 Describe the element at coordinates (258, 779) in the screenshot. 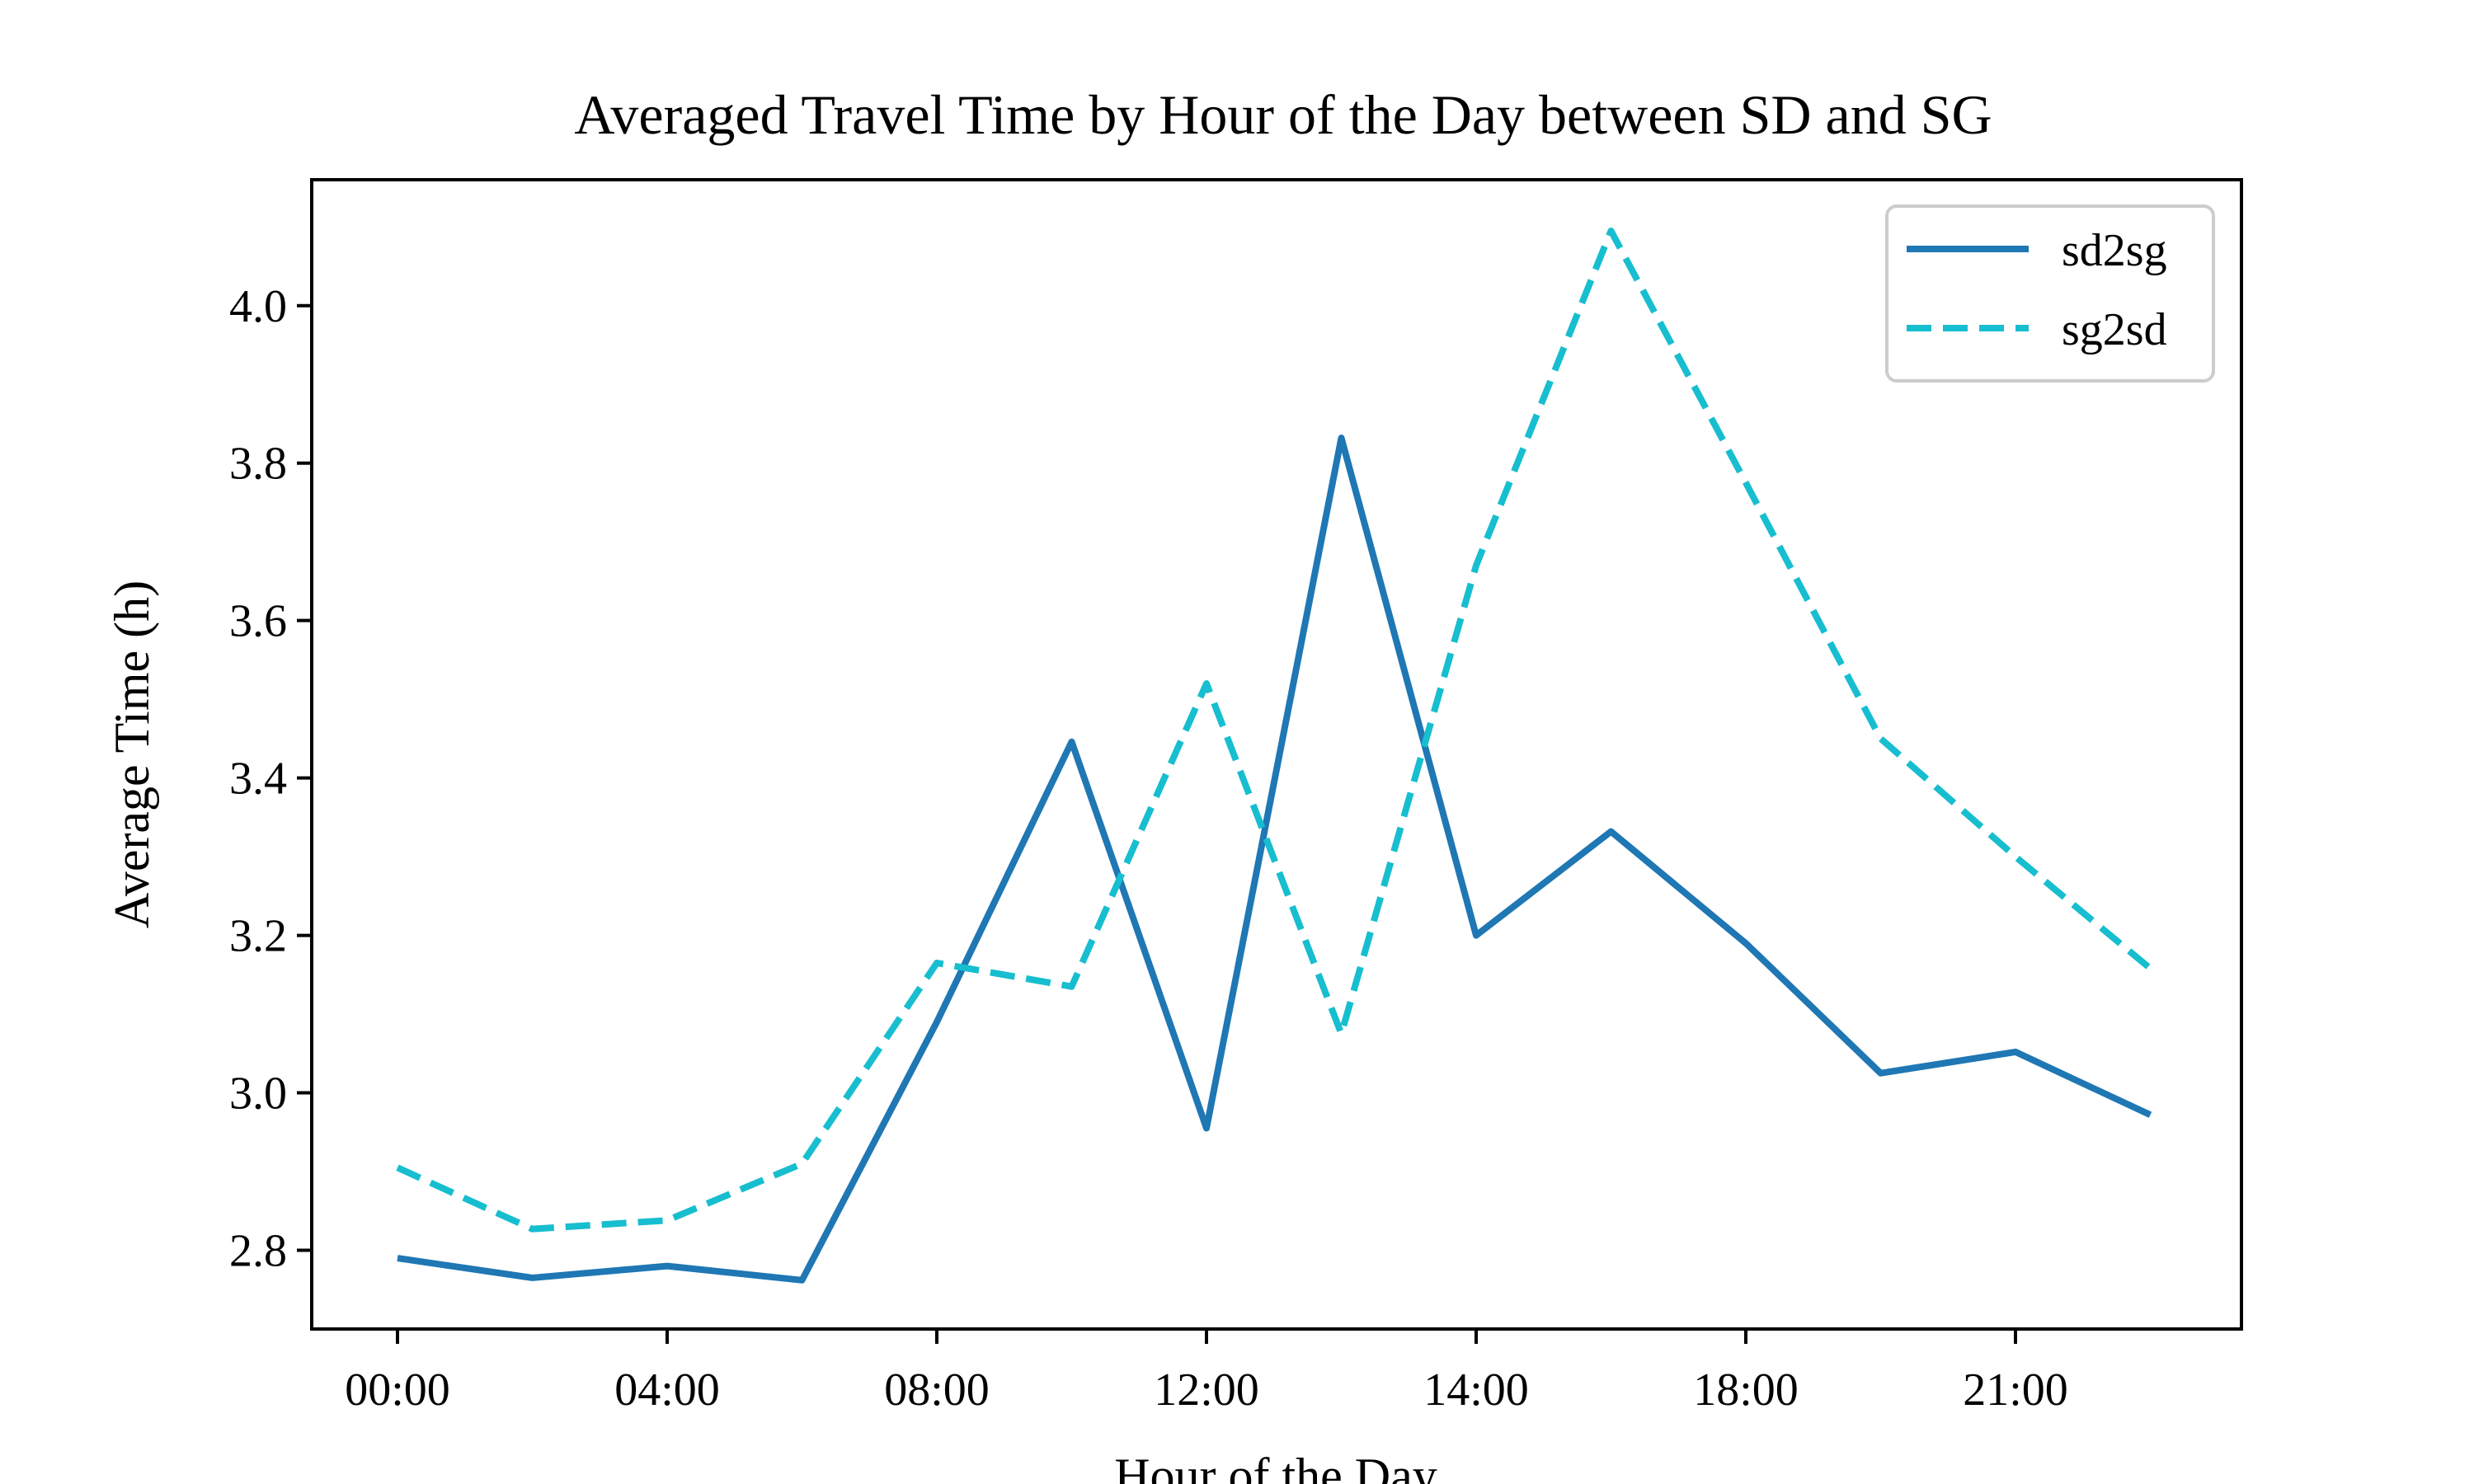

I see `y-tick-label: 3.4` at that location.